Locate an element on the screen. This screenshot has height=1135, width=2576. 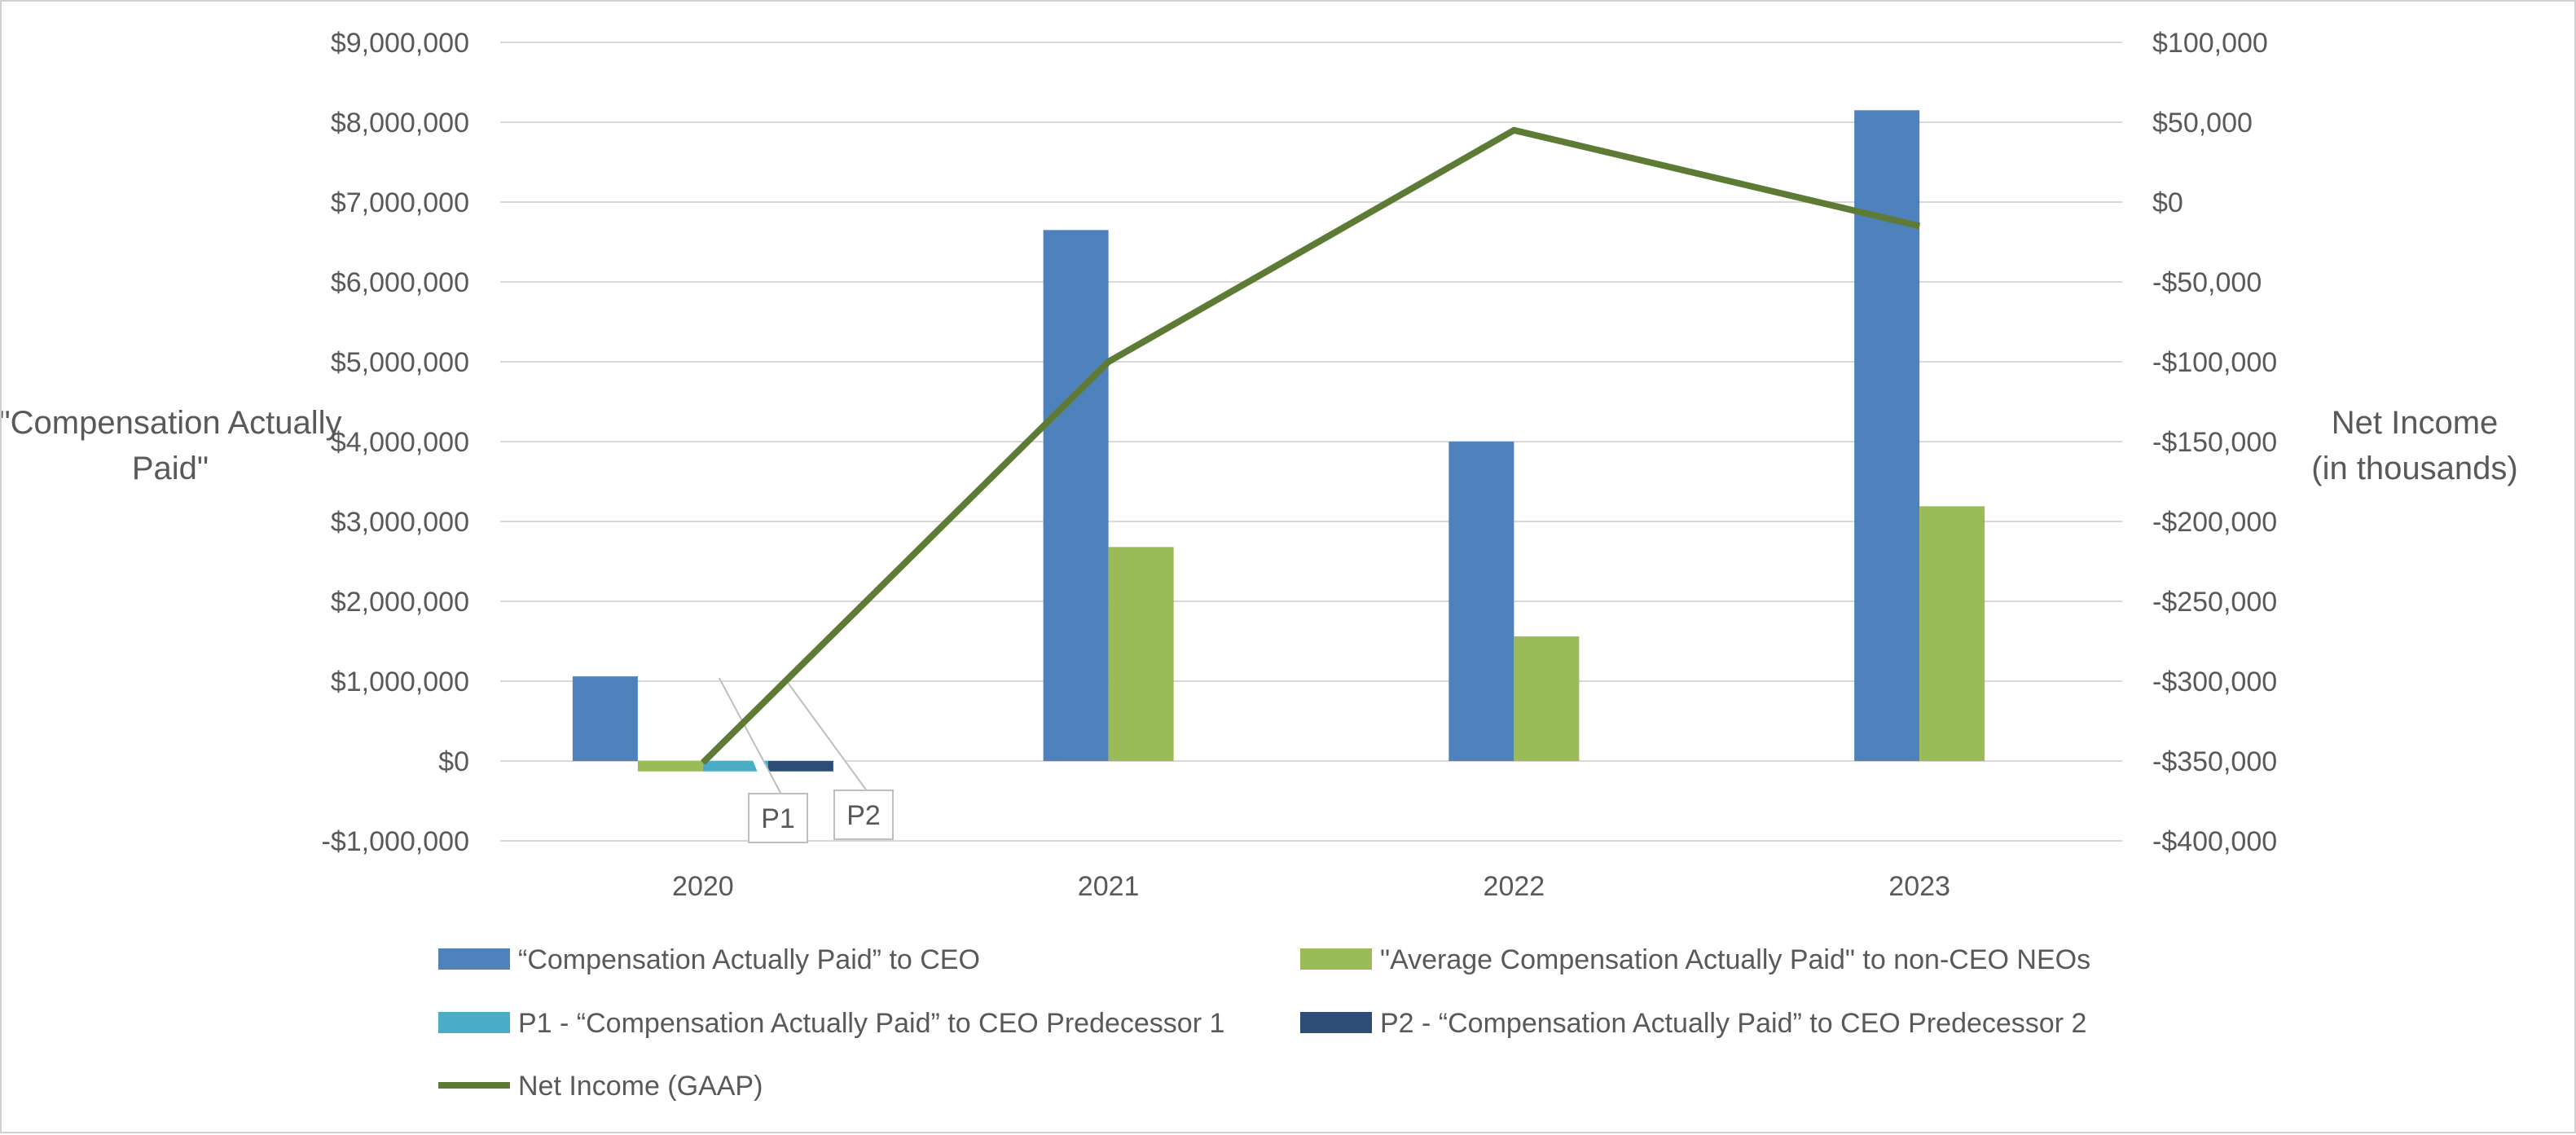
y2-tick-label: -$200,000 is located at coordinates (2214, 523).